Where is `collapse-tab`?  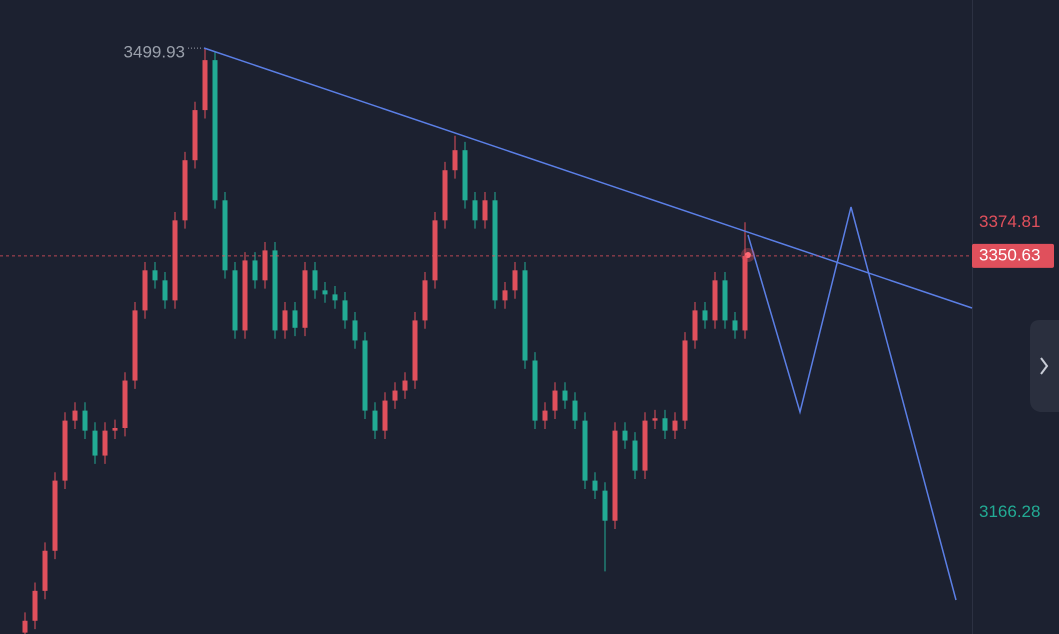 collapse-tab is located at coordinates (1044, 366).